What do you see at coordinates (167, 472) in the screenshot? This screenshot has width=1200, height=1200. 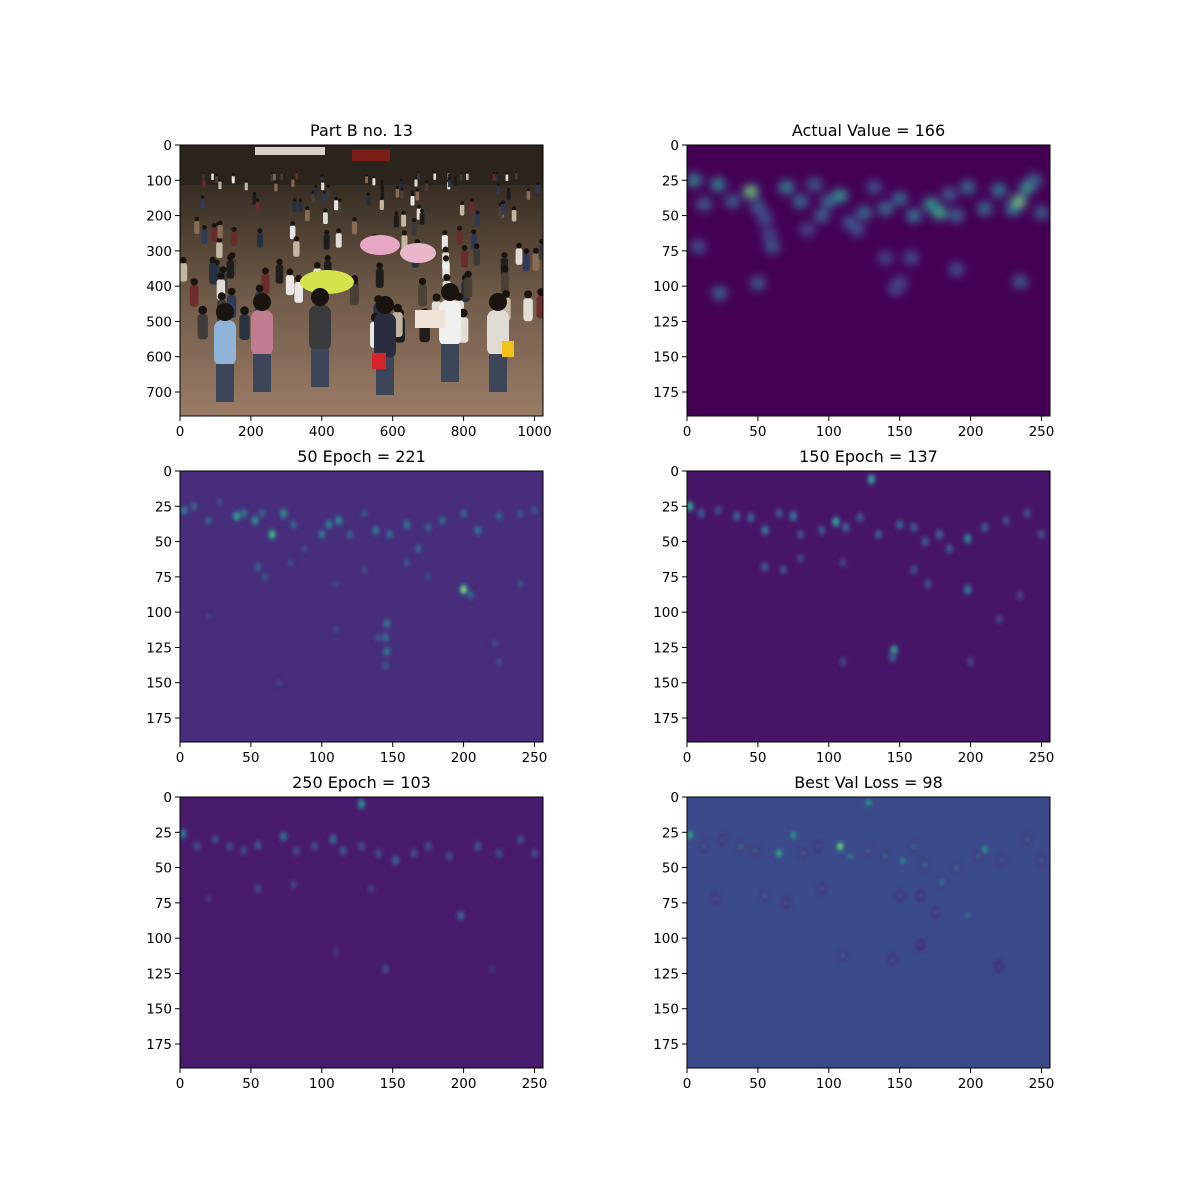 I see `y-tick-label: 0` at bounding box center [167, 472].